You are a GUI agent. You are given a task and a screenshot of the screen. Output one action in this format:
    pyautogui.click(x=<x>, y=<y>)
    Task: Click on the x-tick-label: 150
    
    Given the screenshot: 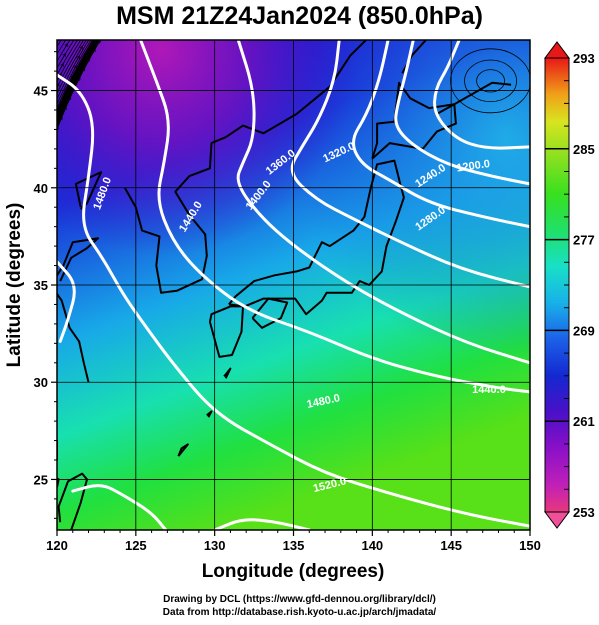 What is the action you would take?
    pyautogui.click(x=530, y=545)
    